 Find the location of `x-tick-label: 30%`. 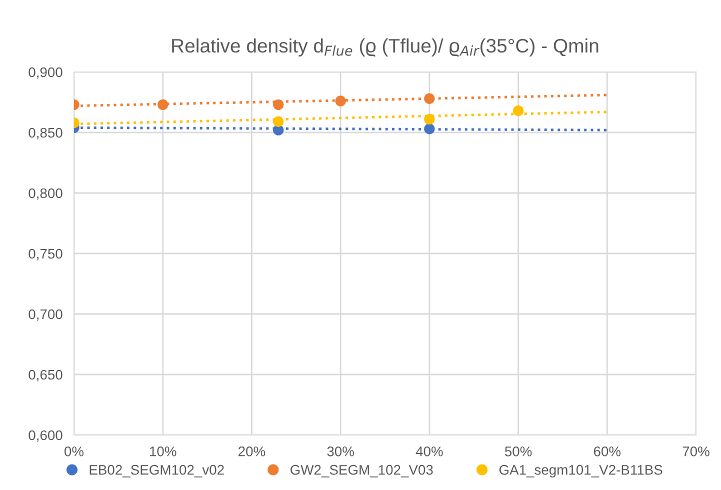

x-tick-label: 30% is located at coordinates (340, 451).